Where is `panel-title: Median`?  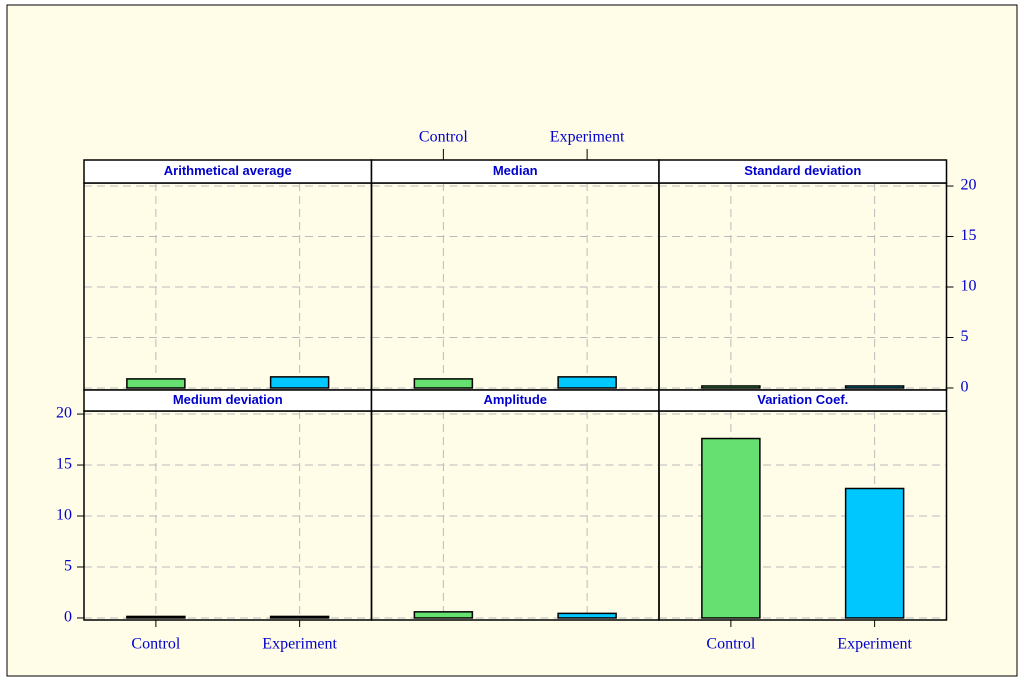 panel-title: Median is located at coordinates (515, 170).